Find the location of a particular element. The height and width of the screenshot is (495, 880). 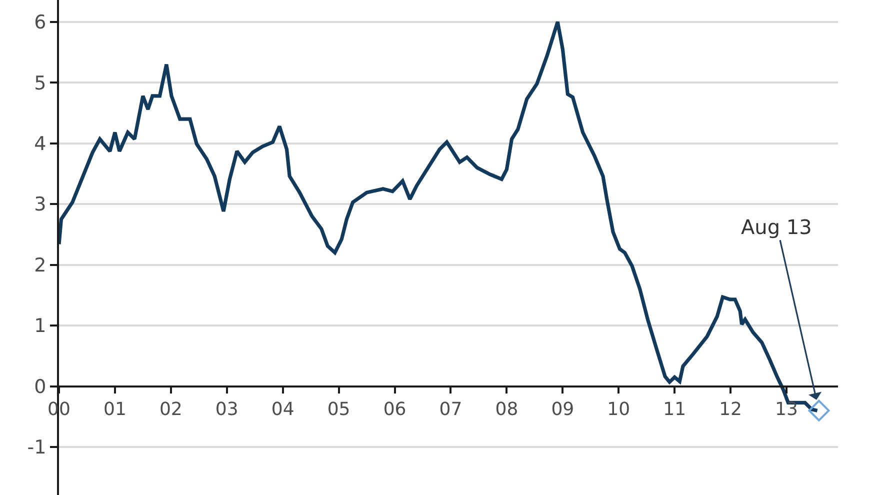

y-tick-label: 6 is located at coordinates (40, 23).